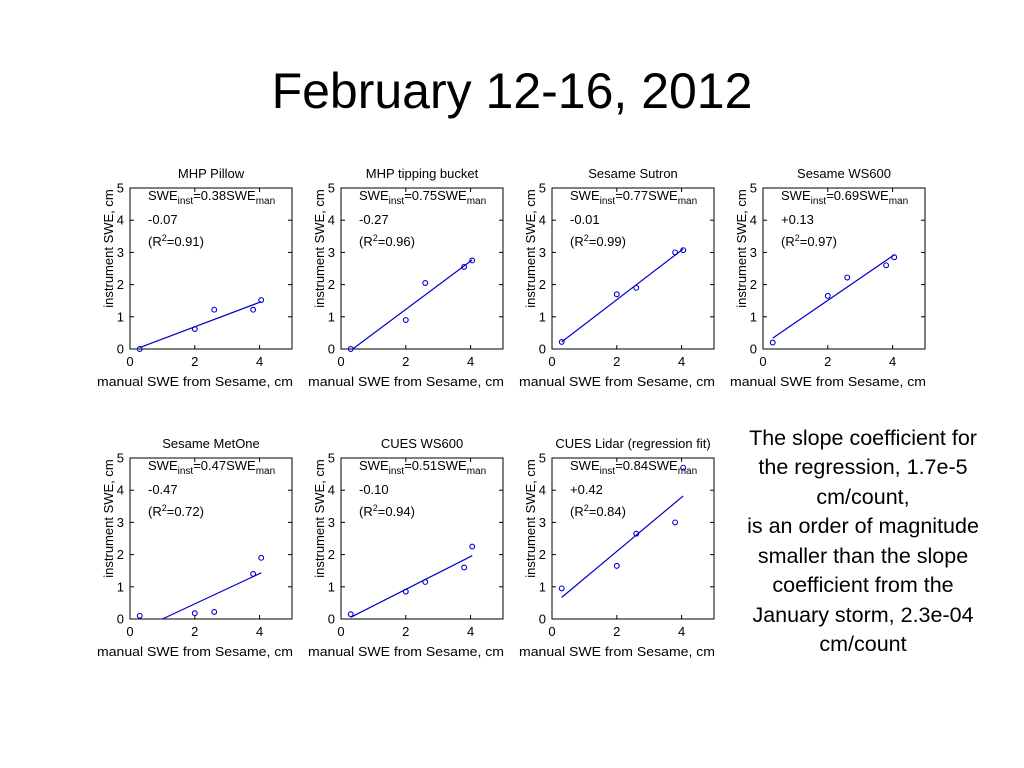  Describe the element at coordinates (863, 467) in the screenshot. I see `note-line: the regression, 1.7e-5` at that location.